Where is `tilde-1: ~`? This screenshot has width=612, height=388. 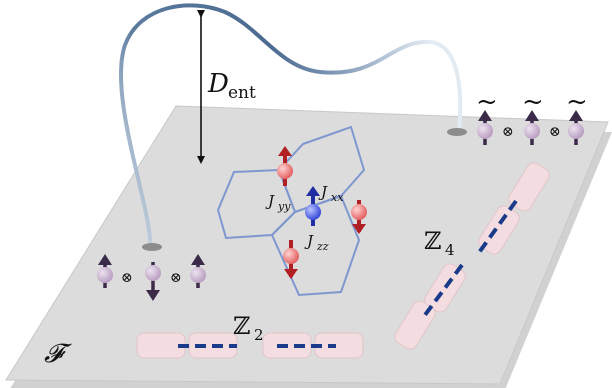
tilde-1: ~ is located at coordinates (487, 102).